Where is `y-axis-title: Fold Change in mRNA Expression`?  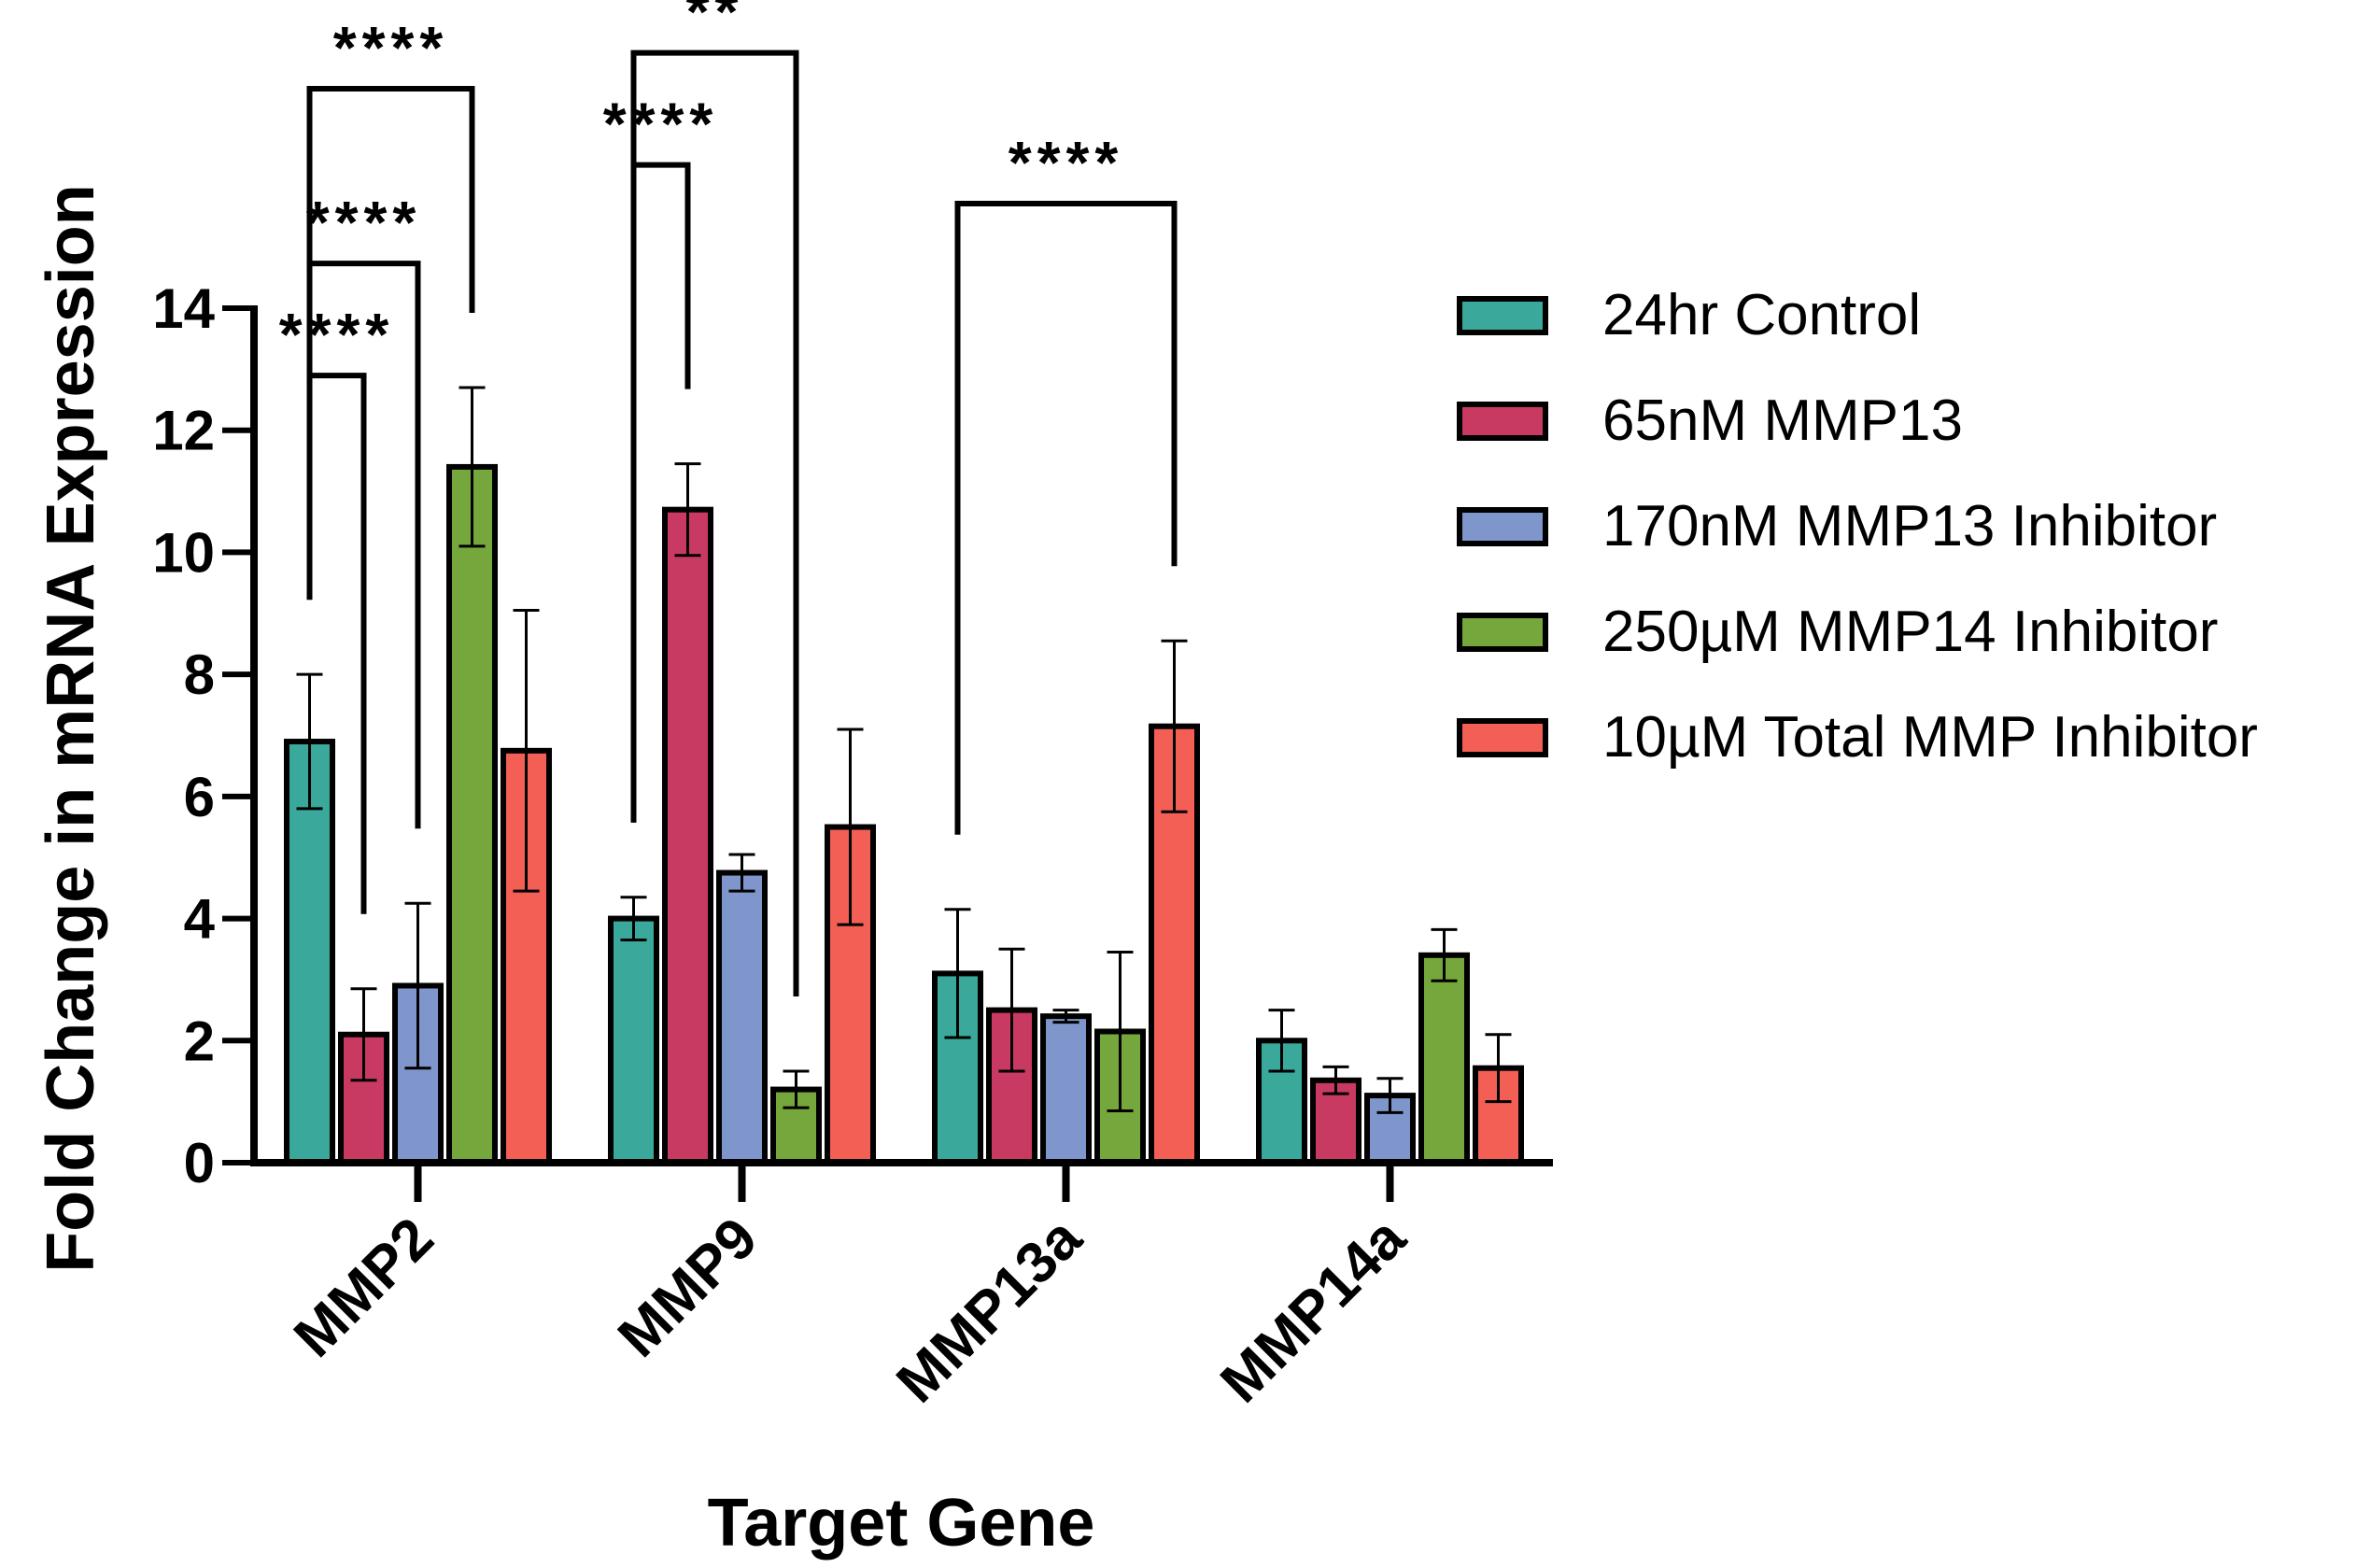 y-axis-title: Fold Change in mRNA Expression is located at coordinates (71, 728).